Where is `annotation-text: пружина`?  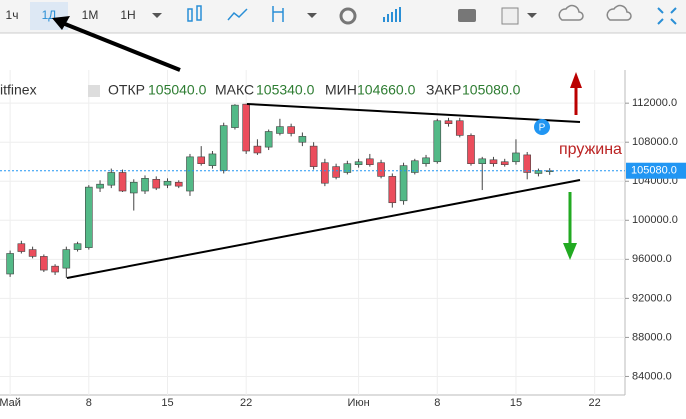 annotation-text: пружина is located at coordinates (590, 149).